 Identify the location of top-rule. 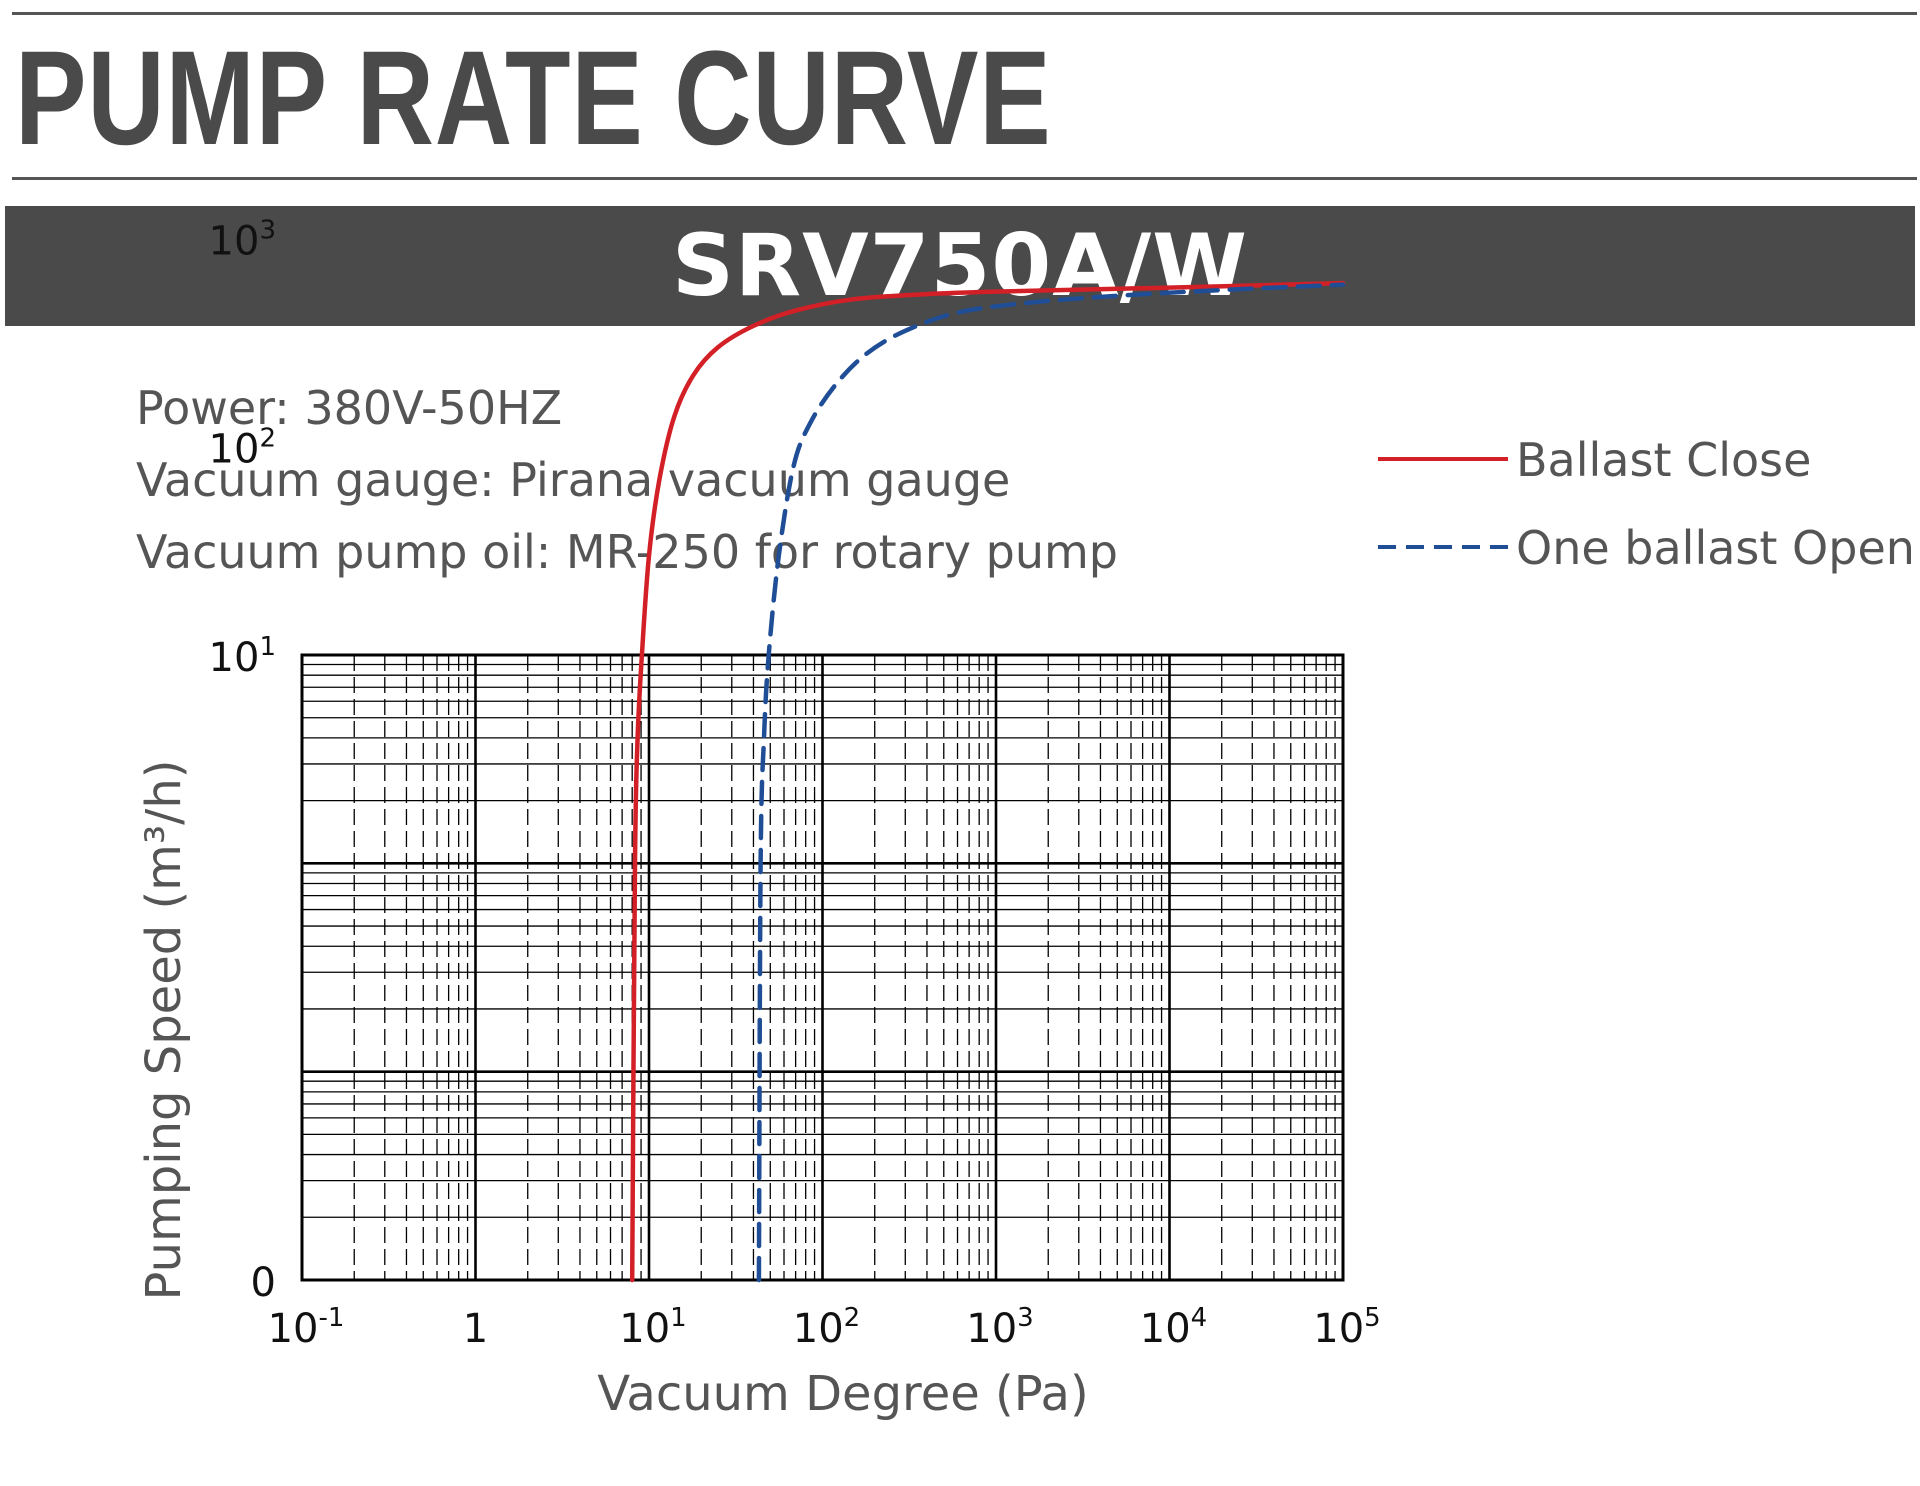
(964, 13).